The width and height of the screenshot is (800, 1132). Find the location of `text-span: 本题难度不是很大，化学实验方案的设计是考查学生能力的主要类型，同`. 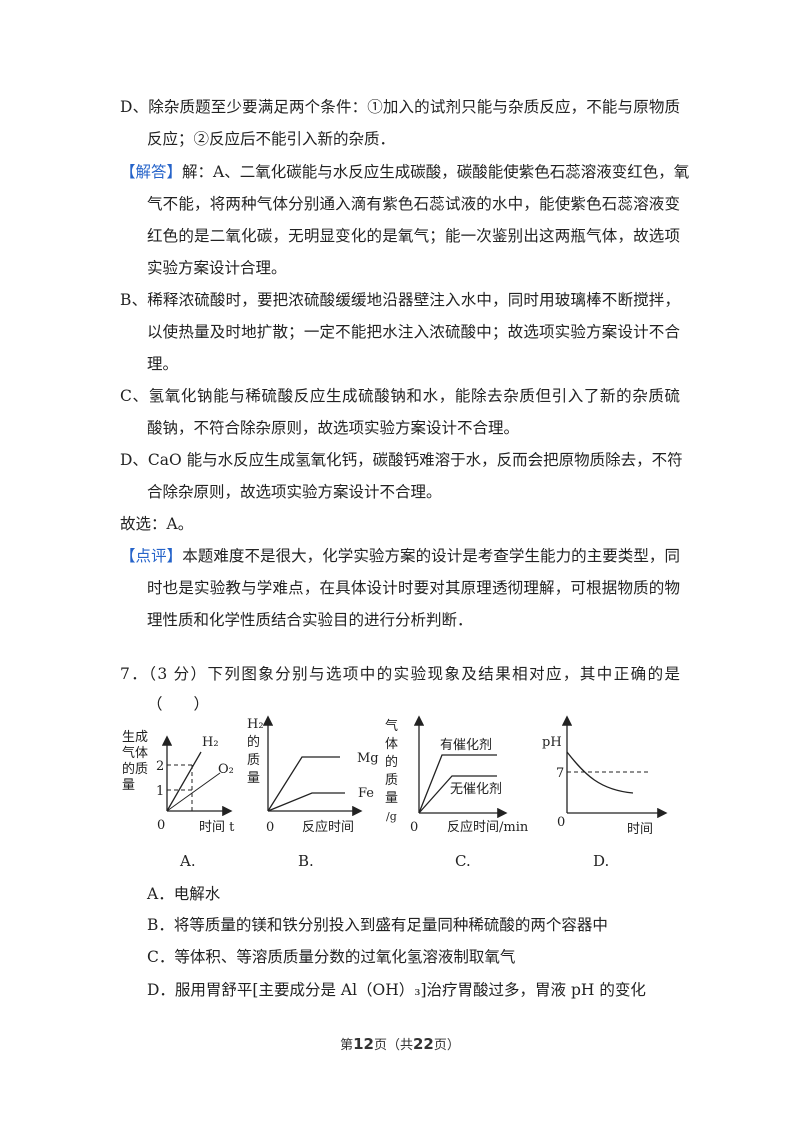

text-span: 本题难度不是很大，化学实验方案的设计是考查学生能力的主要类型，同 is located at coordinates (431, 556).